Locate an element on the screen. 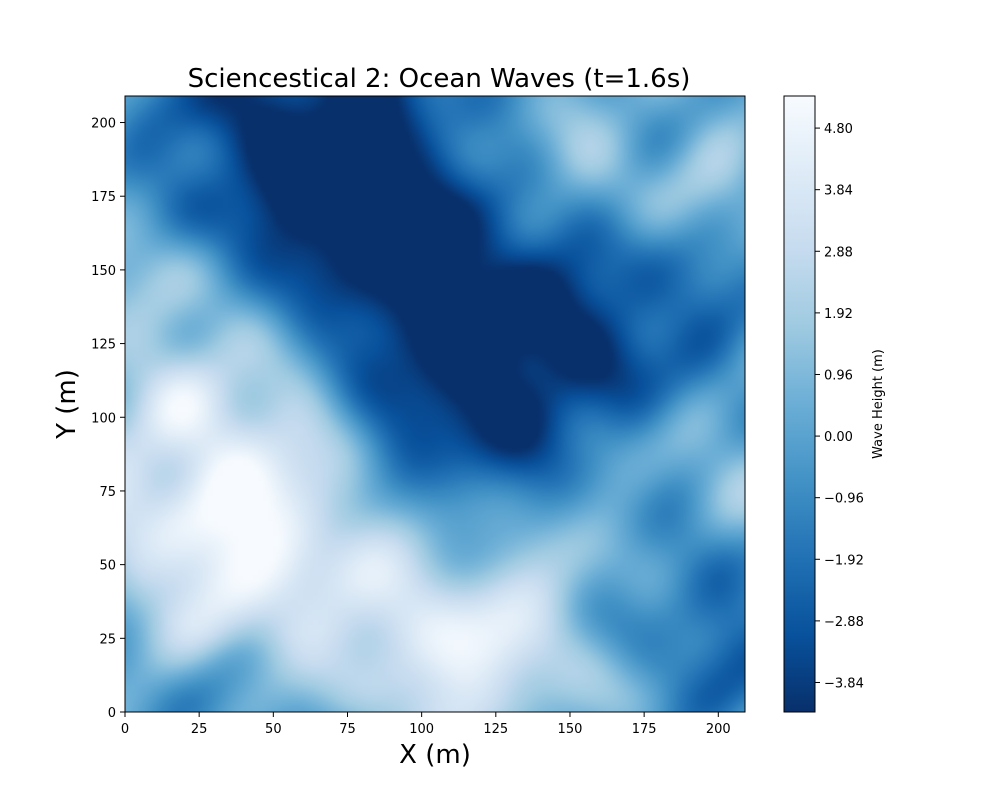  colorbar-label: Wave Height (m) is located at coordinates (878, 404).